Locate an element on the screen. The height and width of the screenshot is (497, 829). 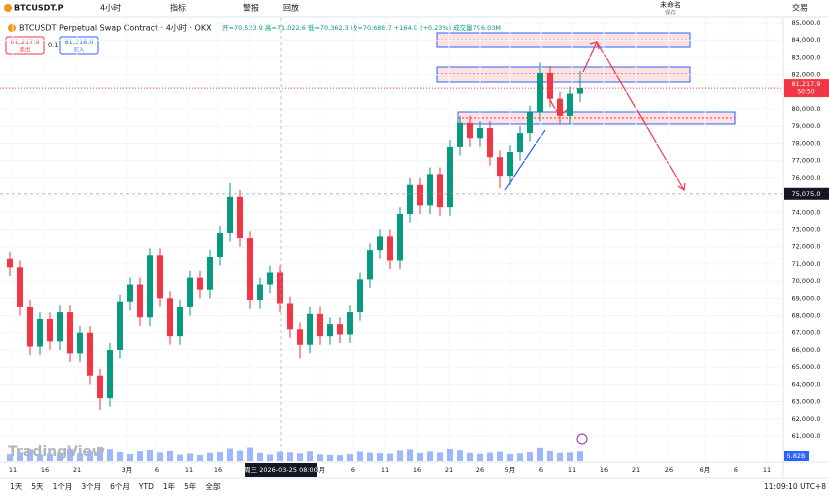
range-button: 1天 is located at coordinates (16, 486).